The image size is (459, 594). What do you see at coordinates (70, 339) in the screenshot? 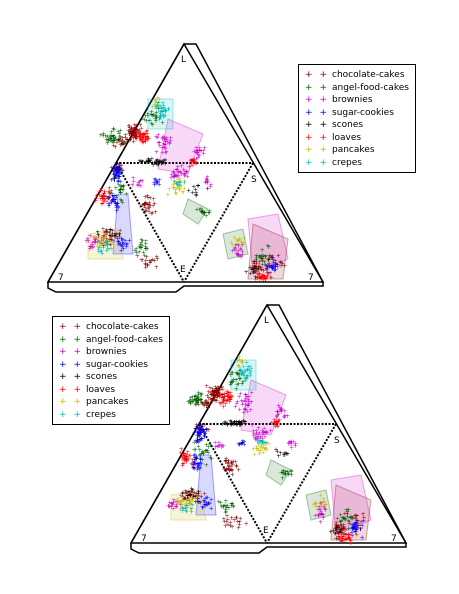
I see `legend-marker: + +` at bounding box center [70, 339].